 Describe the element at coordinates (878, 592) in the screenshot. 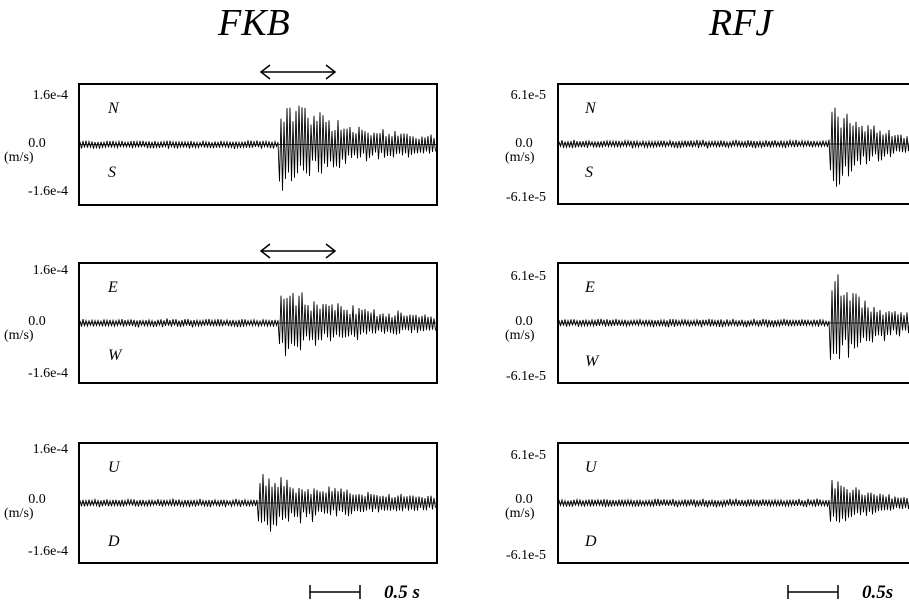

I see `time-scale-label: 0.5s` at that location.